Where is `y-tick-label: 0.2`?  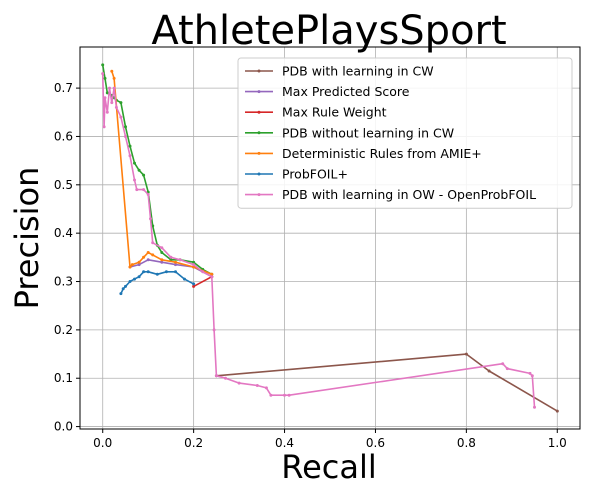
y-tick-label: 0.2 is located at coordinates (63, 330).